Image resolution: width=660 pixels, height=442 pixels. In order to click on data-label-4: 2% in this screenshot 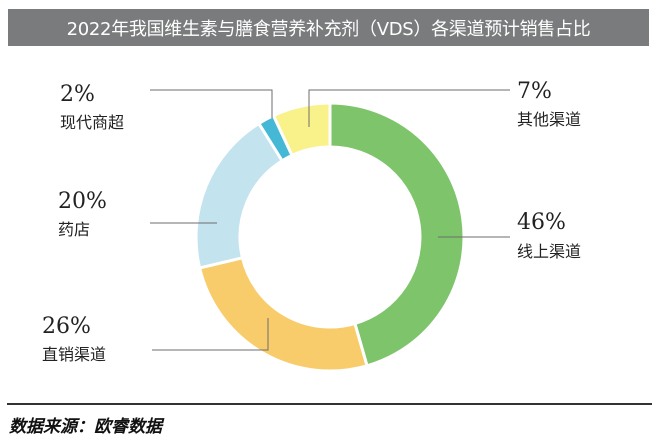, I will do `click(77, 94)`.